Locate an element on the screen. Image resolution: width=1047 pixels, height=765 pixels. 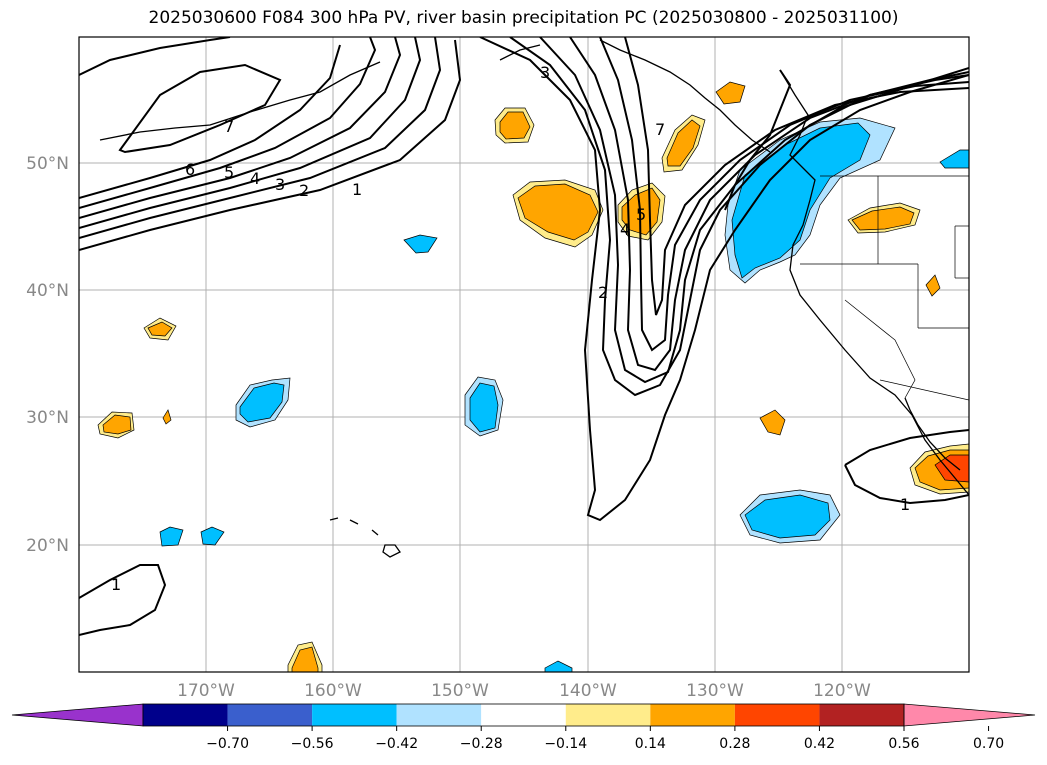
colorbar is located at coordinates (523, 715).